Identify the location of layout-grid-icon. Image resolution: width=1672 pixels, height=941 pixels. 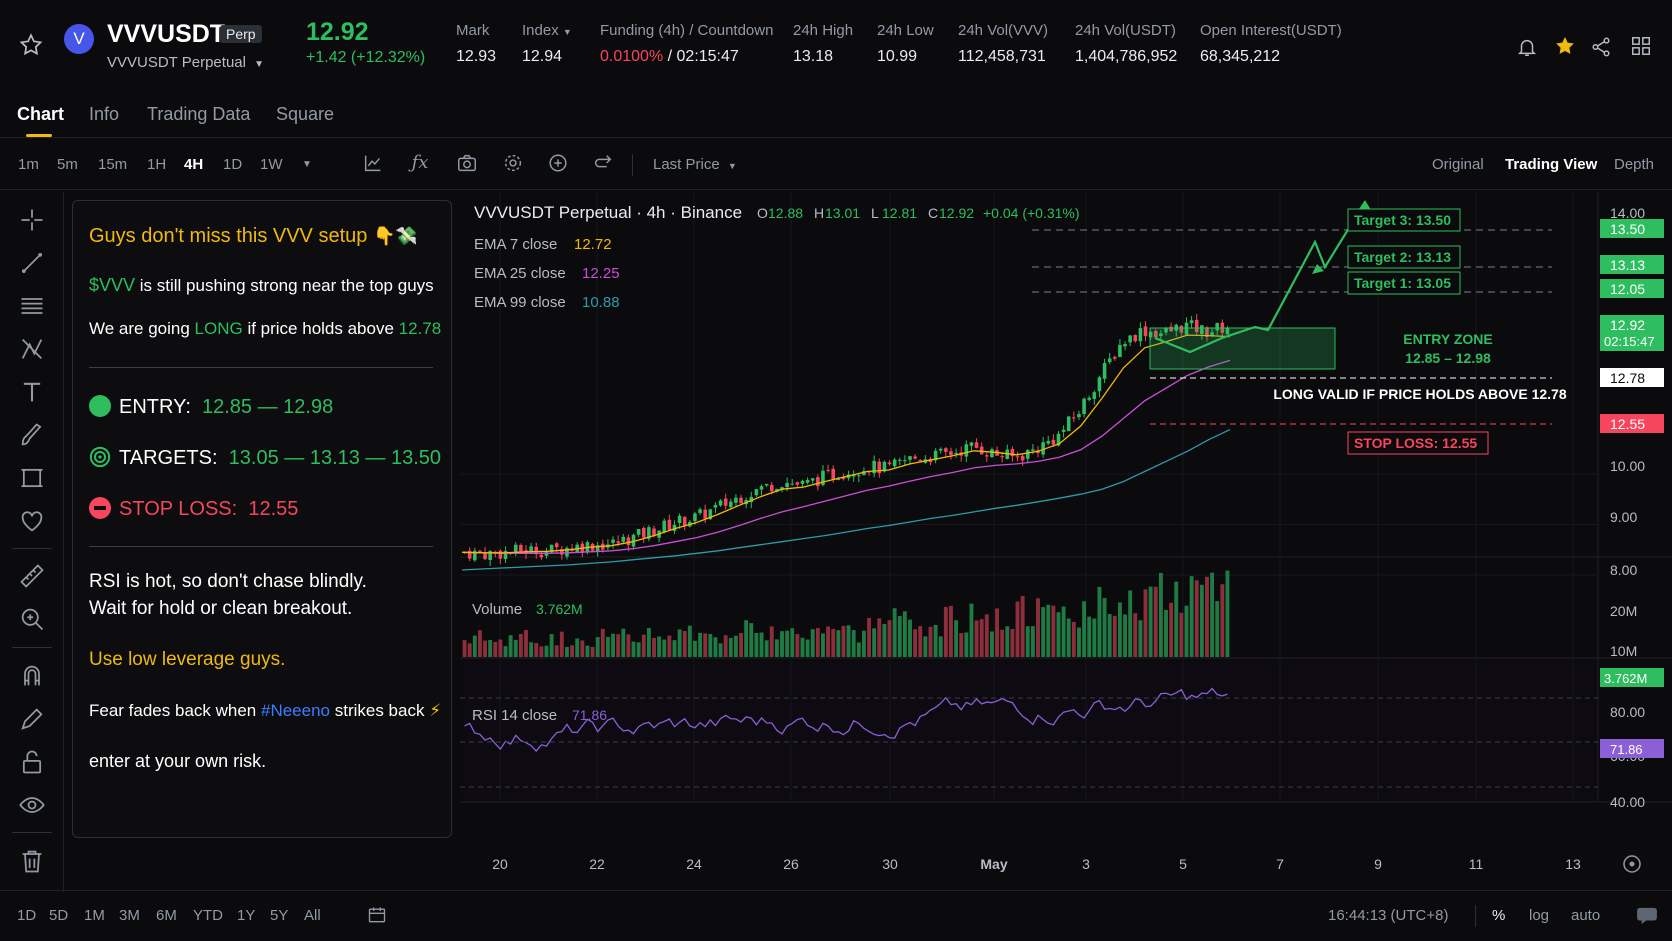
(1641, 46).